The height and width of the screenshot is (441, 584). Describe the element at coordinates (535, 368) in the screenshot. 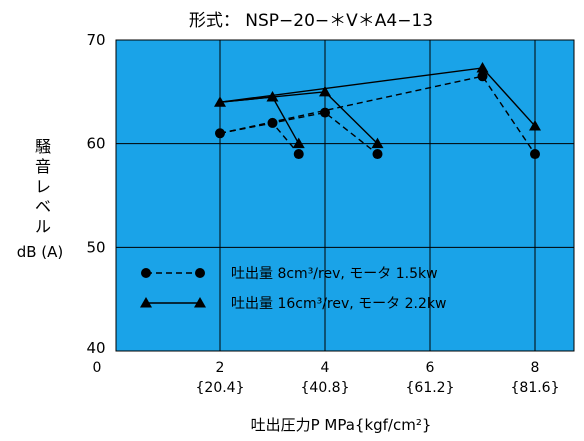

I see `x-tick-label: 8` at that location.